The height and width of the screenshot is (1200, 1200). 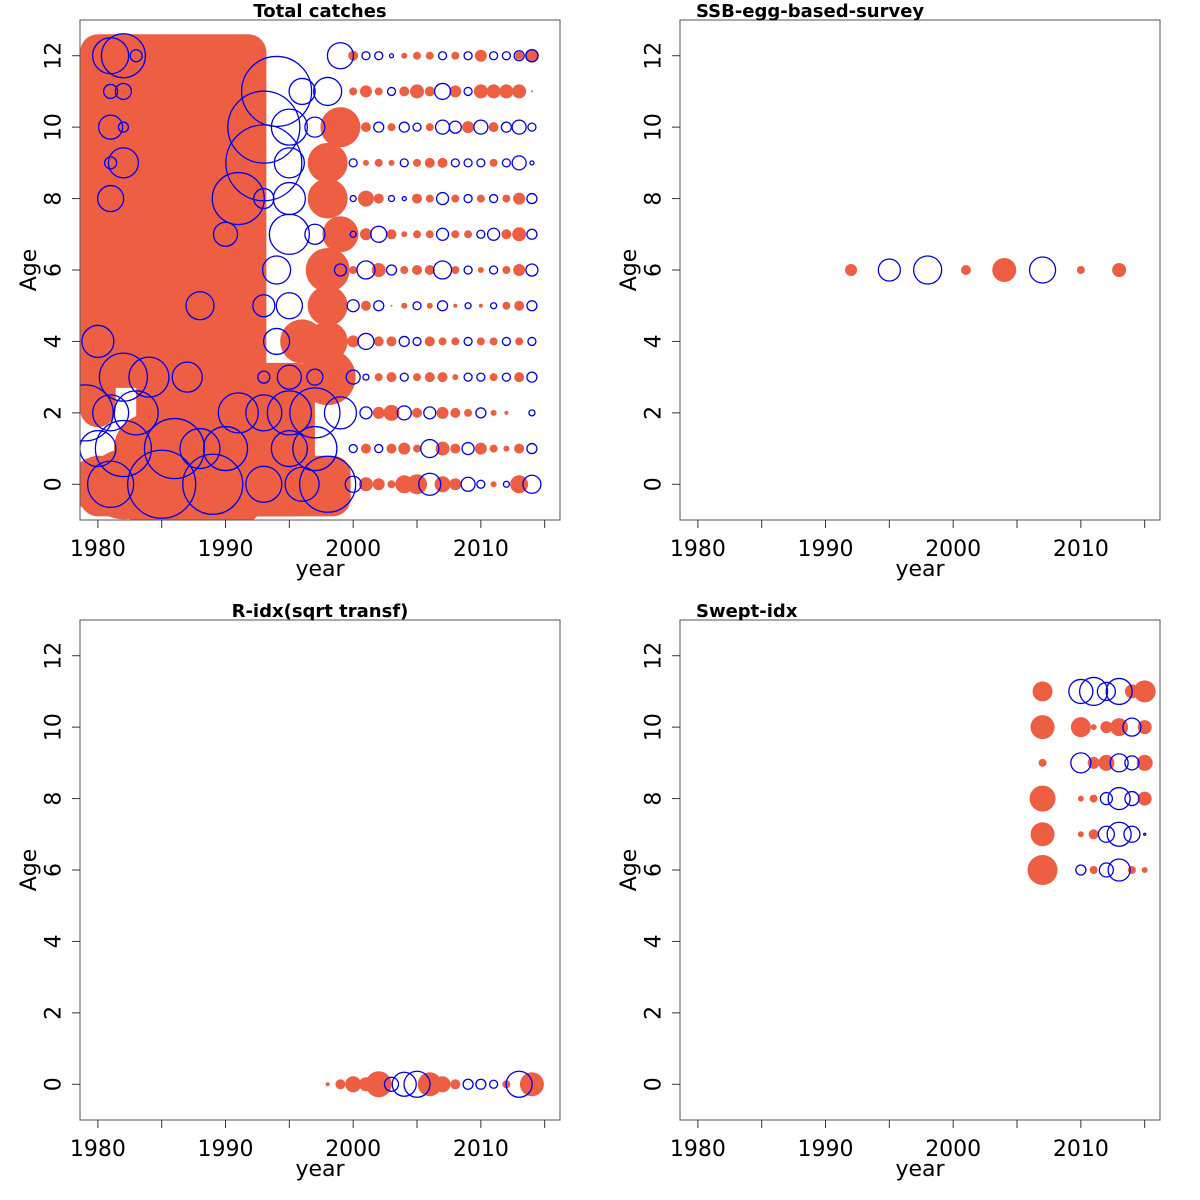 I want to click on y-tick-label: 12, so click(x=654, y=56).